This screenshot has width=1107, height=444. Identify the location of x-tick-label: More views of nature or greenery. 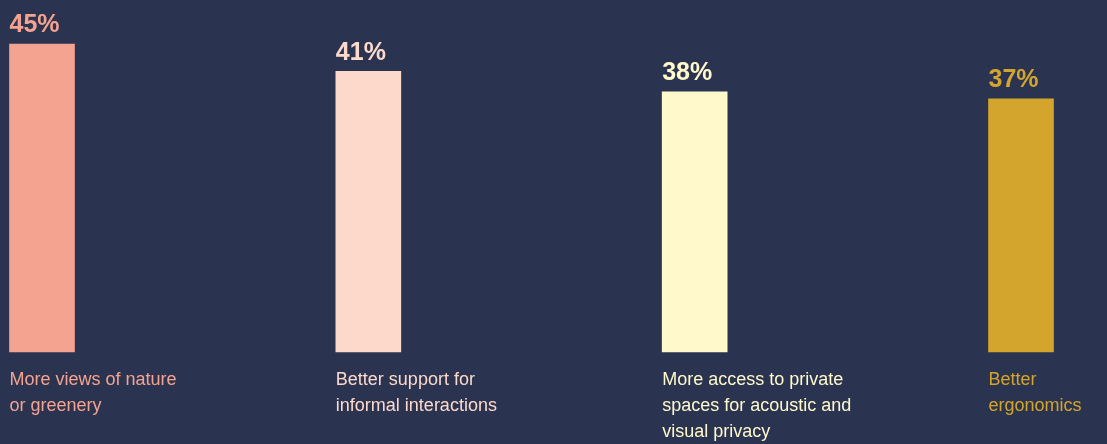
(93, 391).